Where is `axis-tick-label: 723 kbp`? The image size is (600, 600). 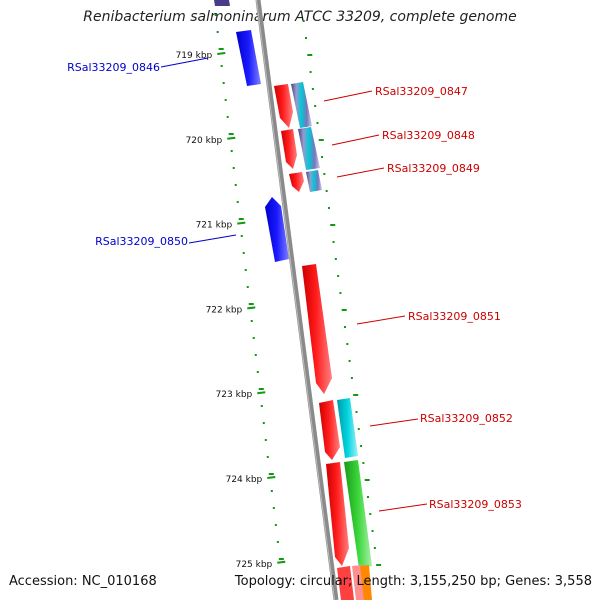 axis-tick-label: 723 kbp is located at coordinates (234, 395).